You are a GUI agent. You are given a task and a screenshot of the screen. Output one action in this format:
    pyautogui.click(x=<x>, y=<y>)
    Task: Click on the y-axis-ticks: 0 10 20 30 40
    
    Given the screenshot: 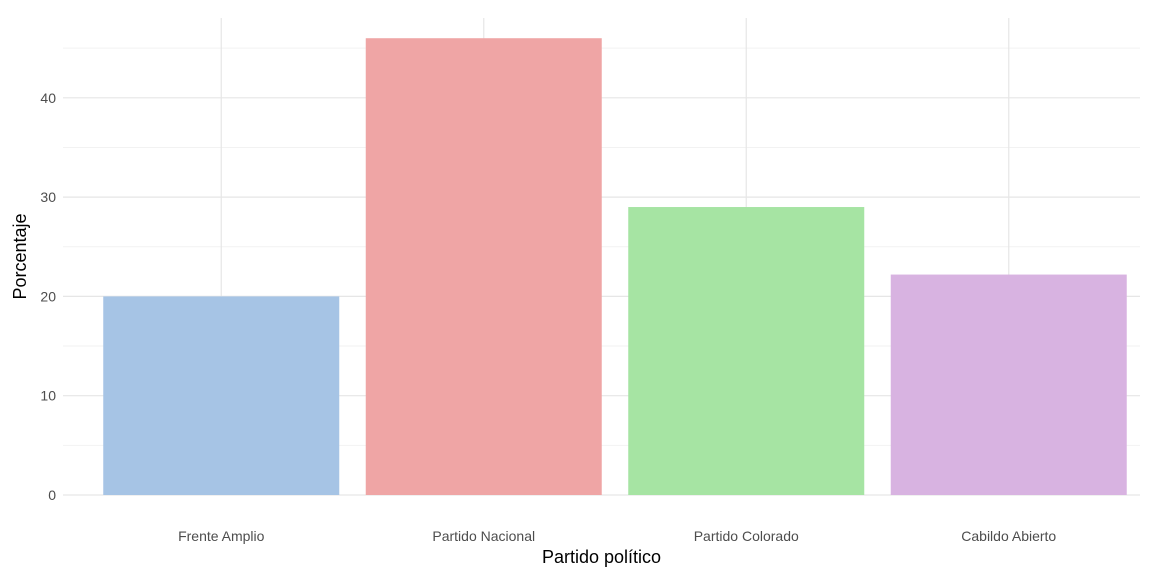 What is the action you would take?
    pyautogui.click(x=48, y=296)
    